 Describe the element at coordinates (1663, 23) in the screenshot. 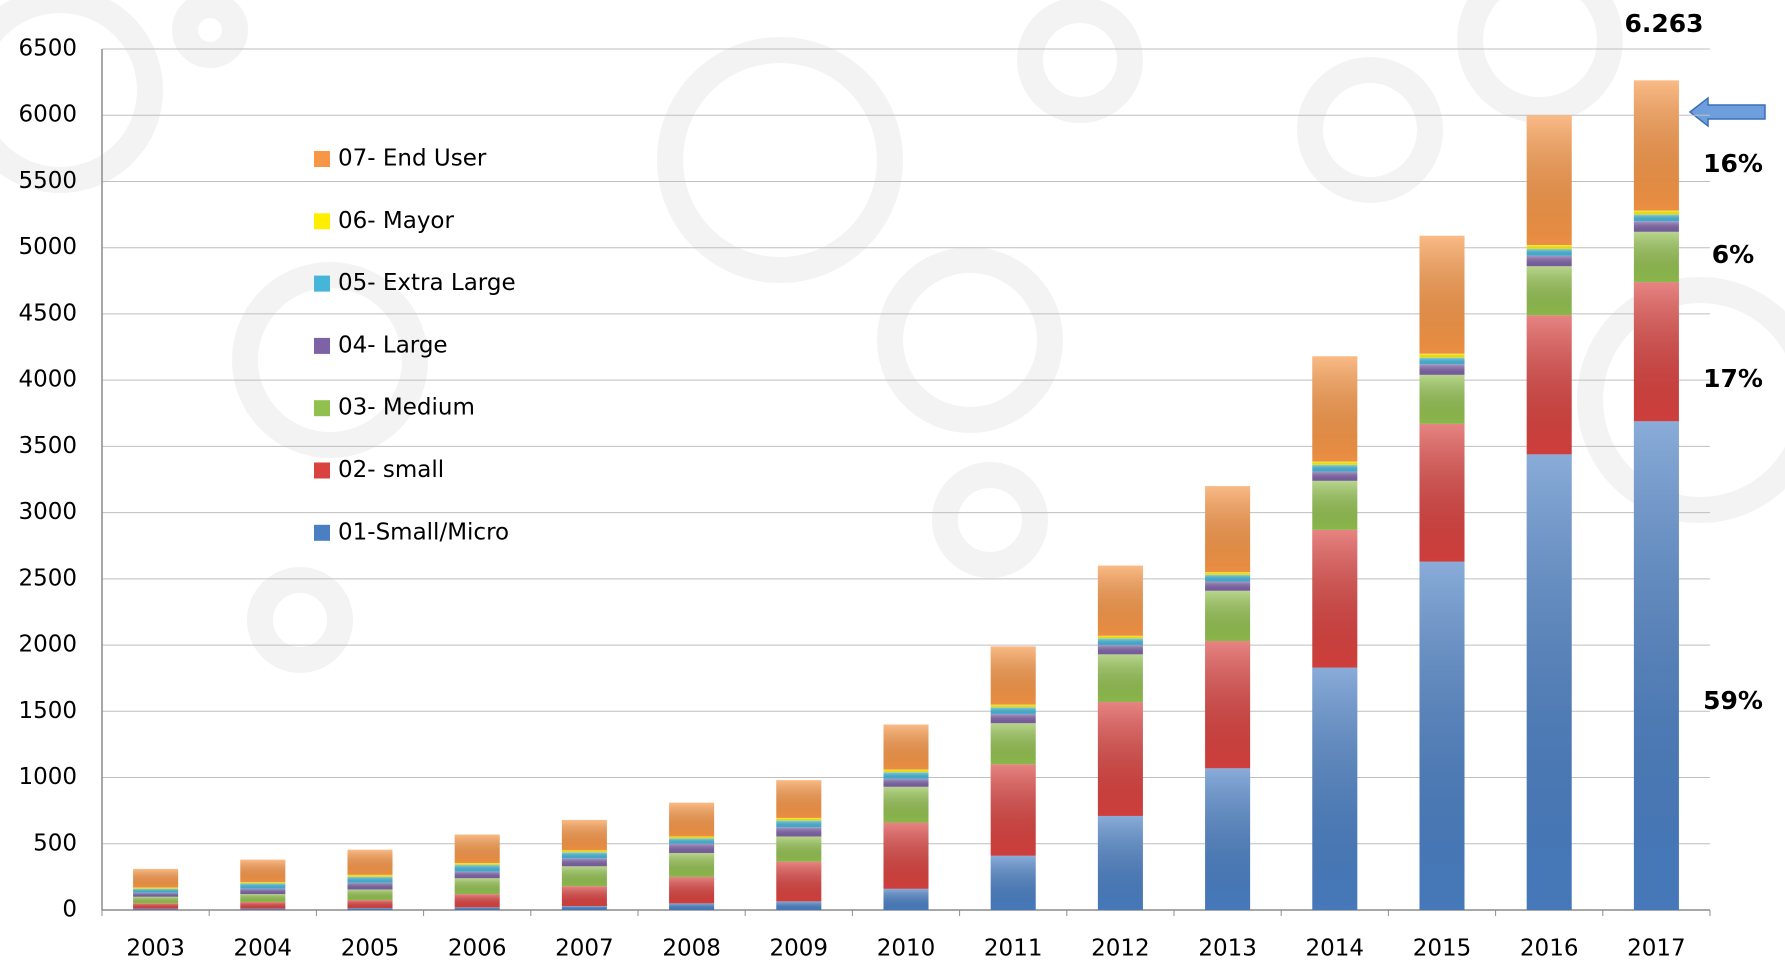

I see `annotation: 6.263` at that location.